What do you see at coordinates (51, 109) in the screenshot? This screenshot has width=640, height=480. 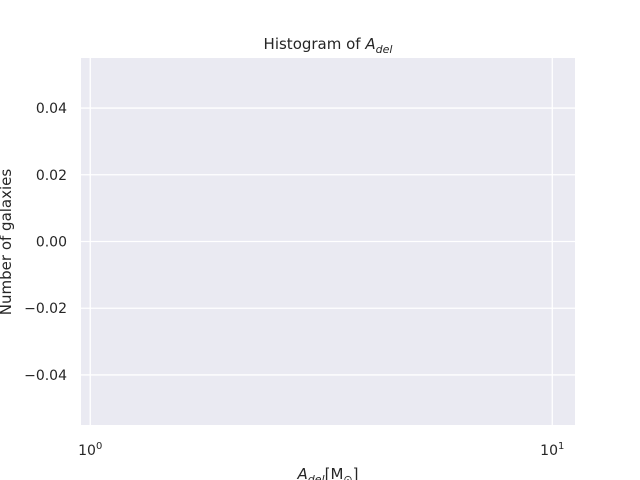 I see `y-tick-label: 0.04` at bounding box center [51, 109].